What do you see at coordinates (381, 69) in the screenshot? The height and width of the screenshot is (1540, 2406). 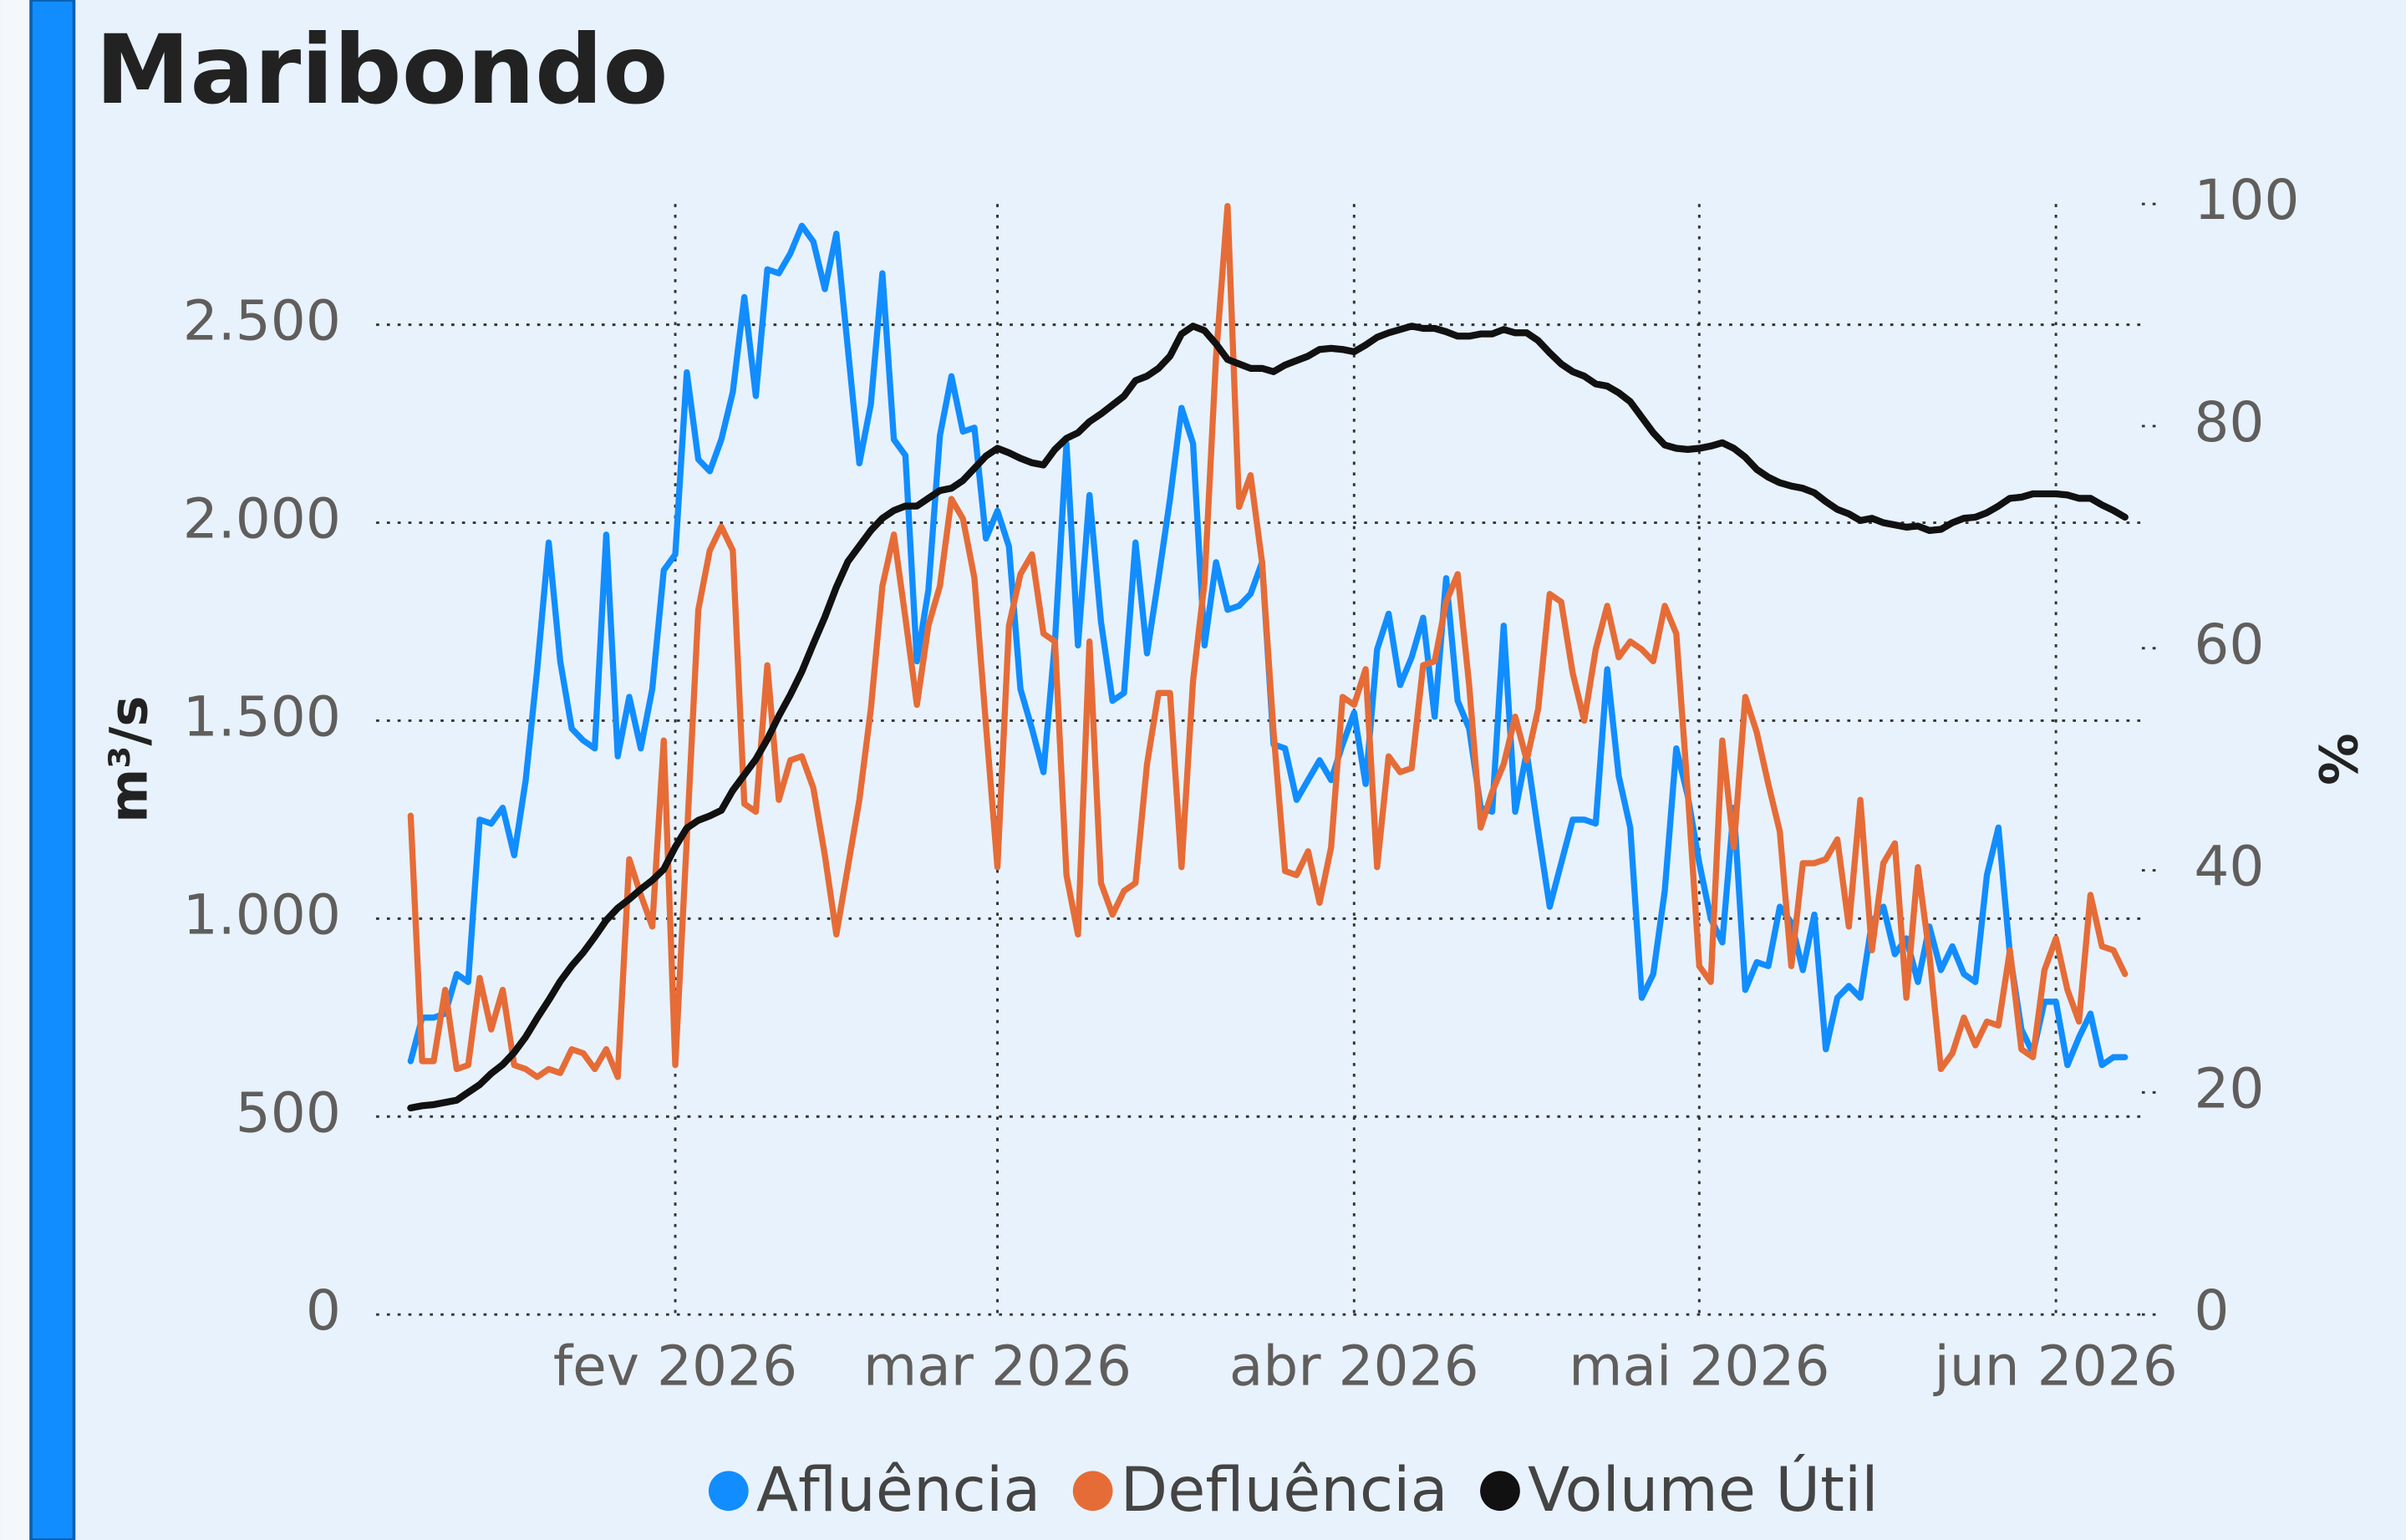 I see `chart-title: Maribondo` at bounding box center [381, 69].